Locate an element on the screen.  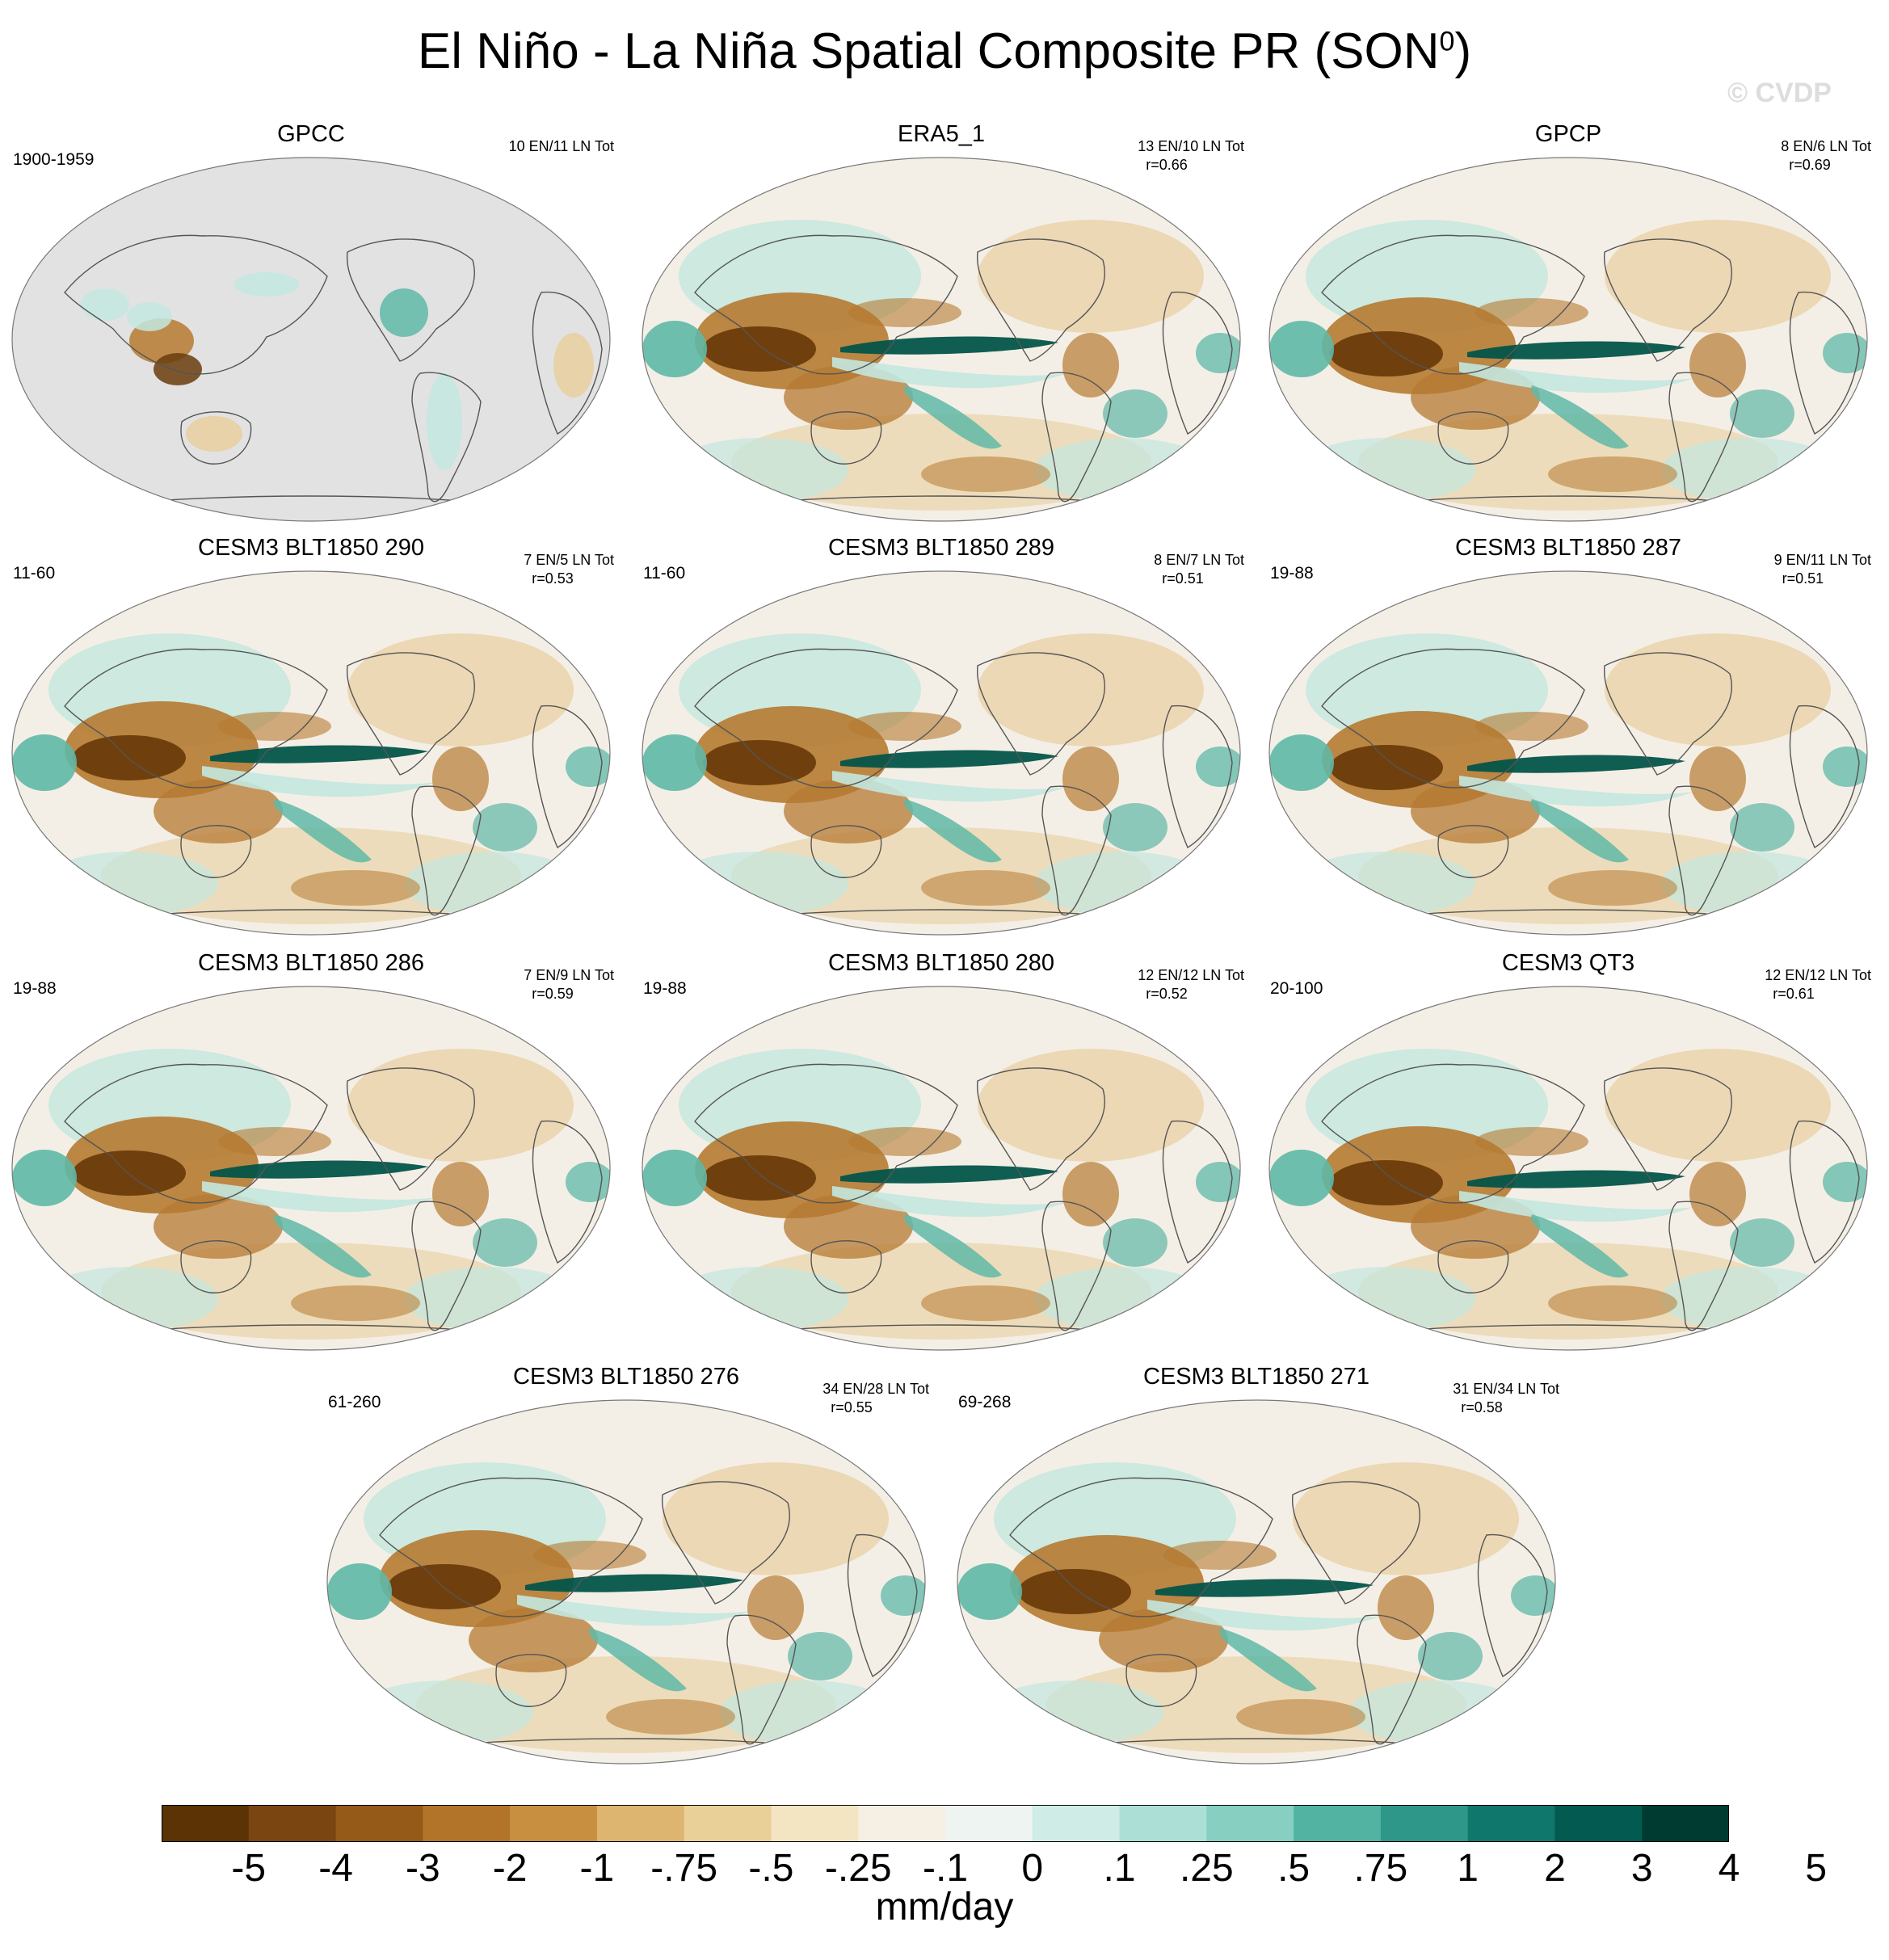
colorbar-tick-label: -1 is located at coordinates (597, 1868).